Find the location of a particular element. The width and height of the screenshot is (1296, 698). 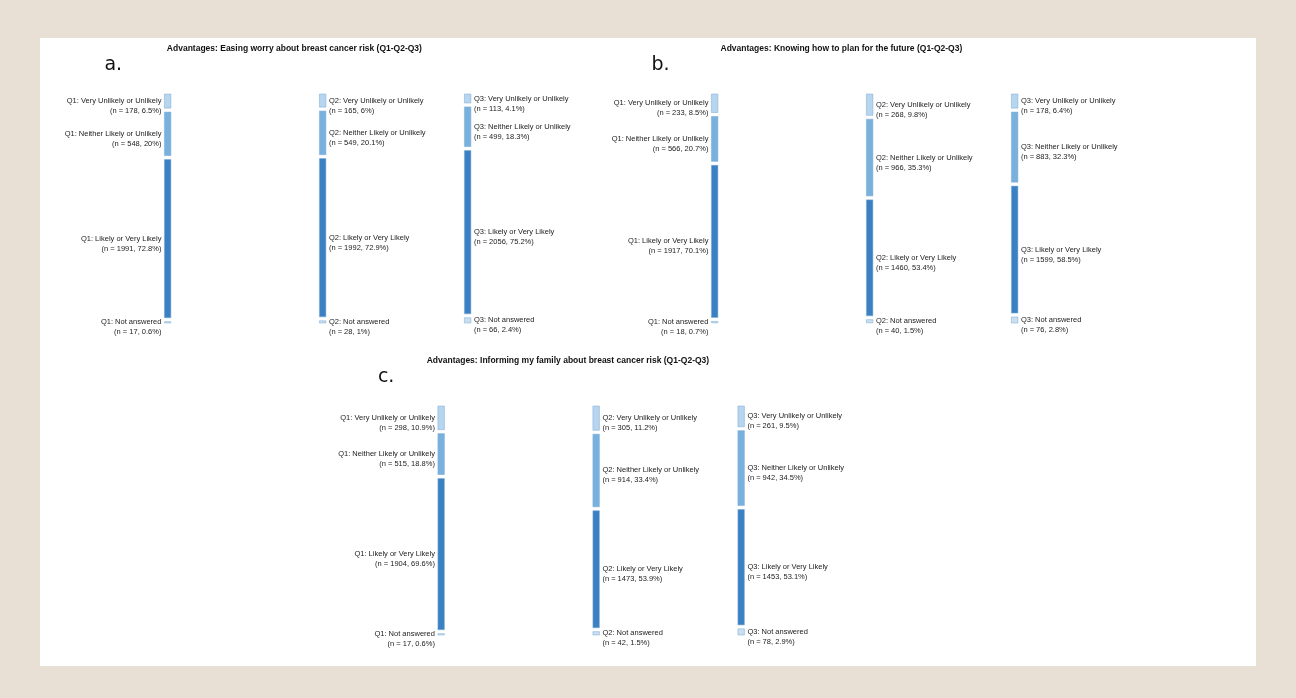

text: Advantages: Easing worry about breast cancer risk (Q1-Q2-Q3) is located at coordinates (294, 48).